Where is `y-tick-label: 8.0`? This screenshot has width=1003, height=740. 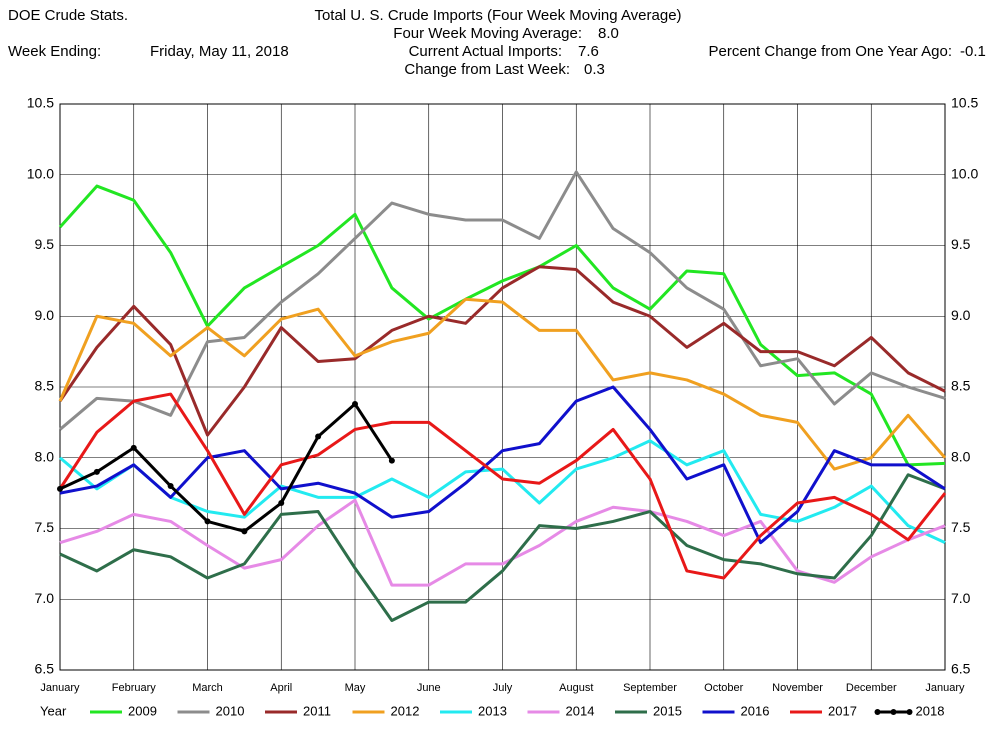 y-tick-label: 8.0 is located at coordinates (45, 456).